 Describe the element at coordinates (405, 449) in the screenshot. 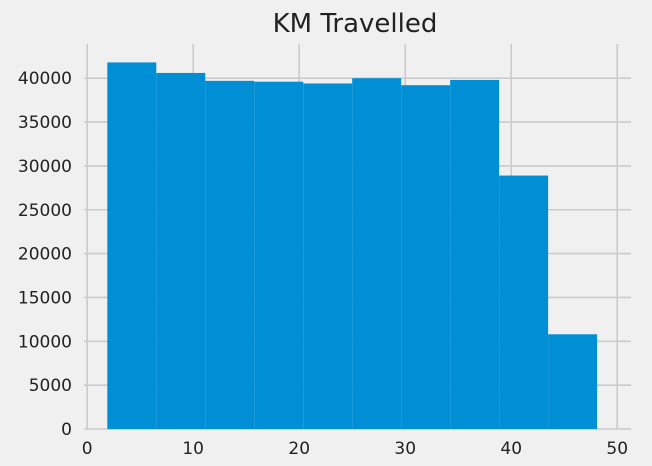

I see `x-tick-label: 30` at that location.